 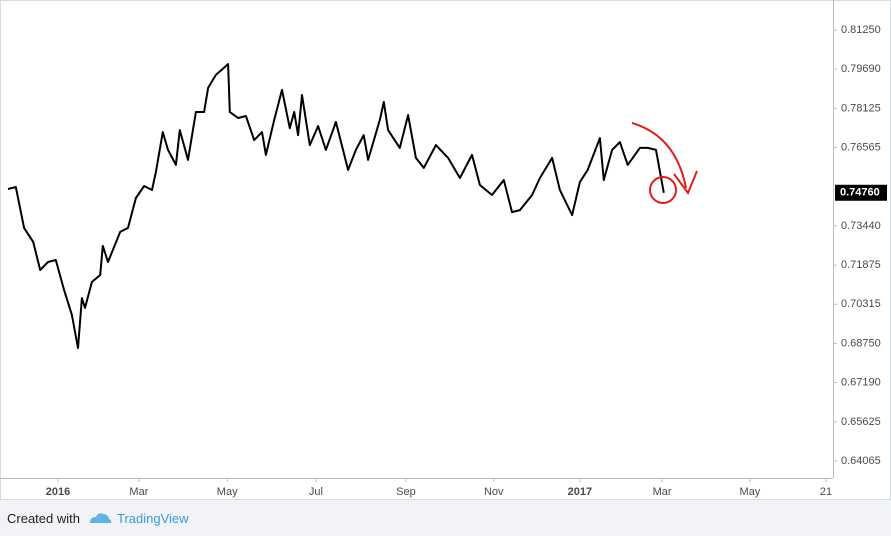 I want to click on arrow-head, so click(x=685, y=183).